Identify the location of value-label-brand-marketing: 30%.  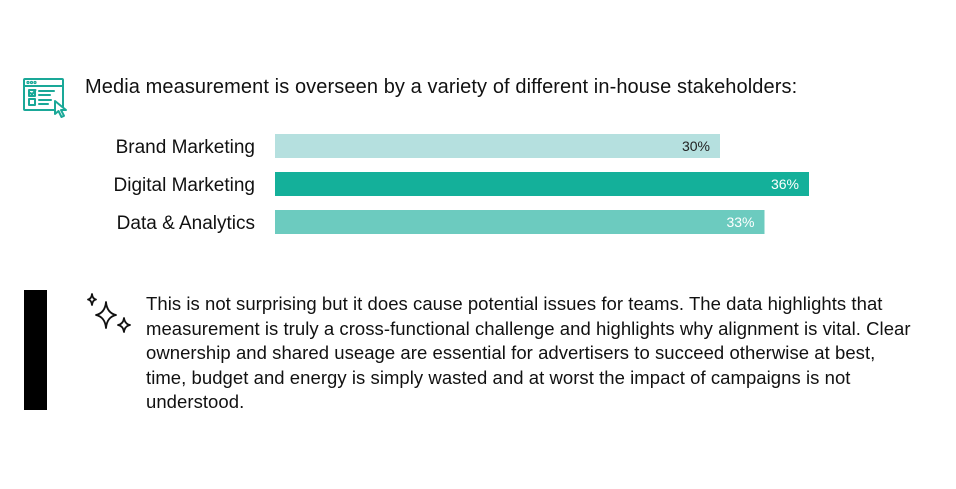
(696, 146).